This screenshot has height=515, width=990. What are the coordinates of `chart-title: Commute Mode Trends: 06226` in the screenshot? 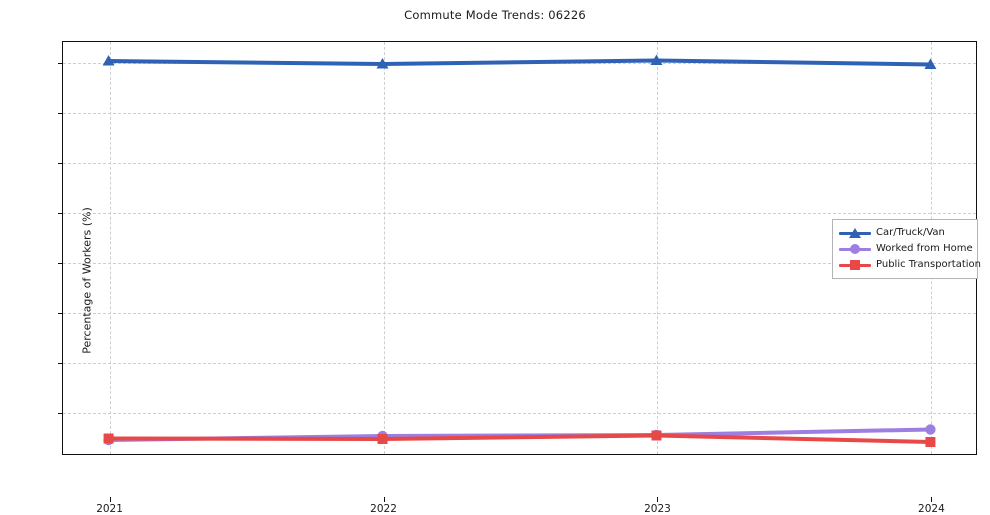 It's located at (495, 15).